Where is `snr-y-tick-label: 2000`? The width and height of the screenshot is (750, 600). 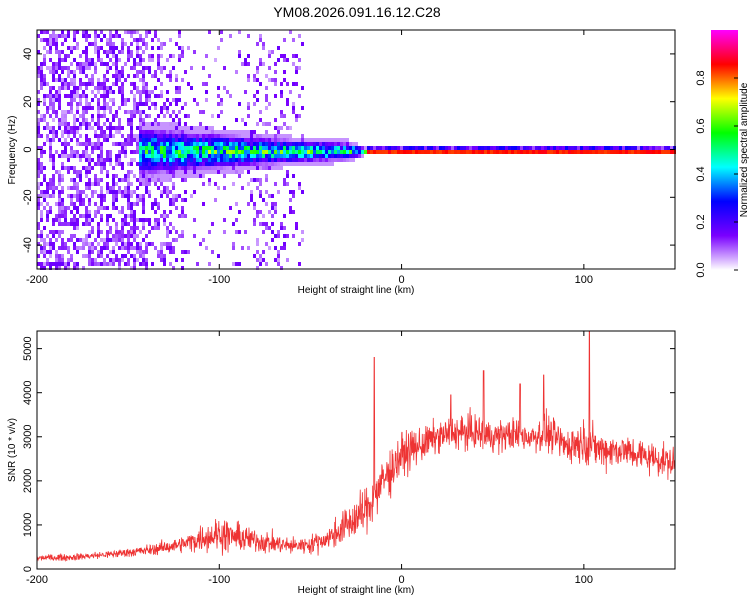
snr-y-tick-label: 2000 is located at coordinates (28, 481).